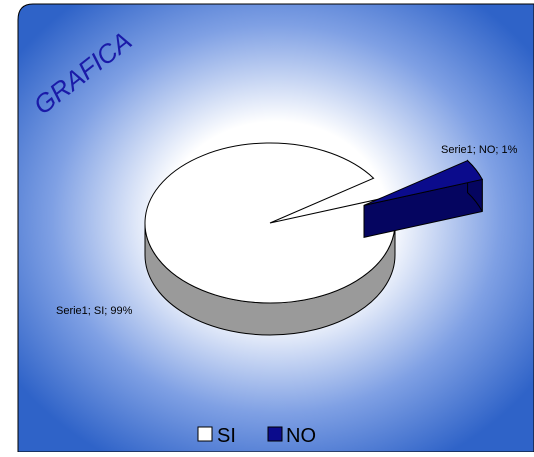 Image resolution: width=534 pixels, height=457 pixels. What do you see at coordinates (275, 434) in the screenshot?
I see `legend-swatch-no` at bounding box center [275, 434].